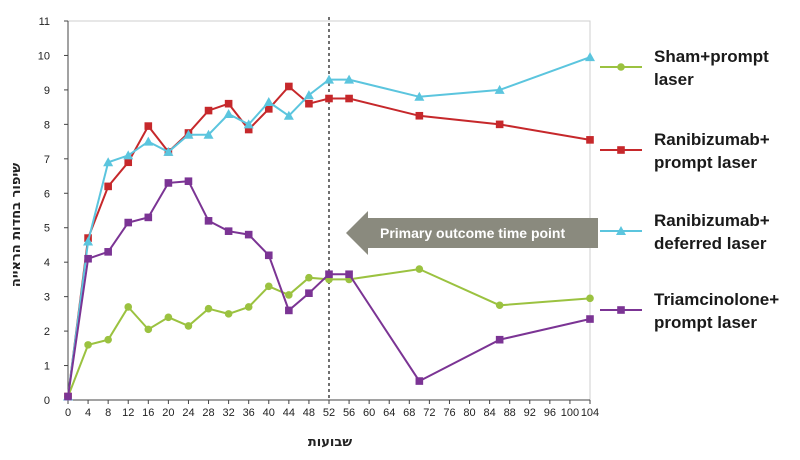  Describe the element at coordinates (711, 56) in the screenshot. I see `legend-label: Sham+prompt` at that location.